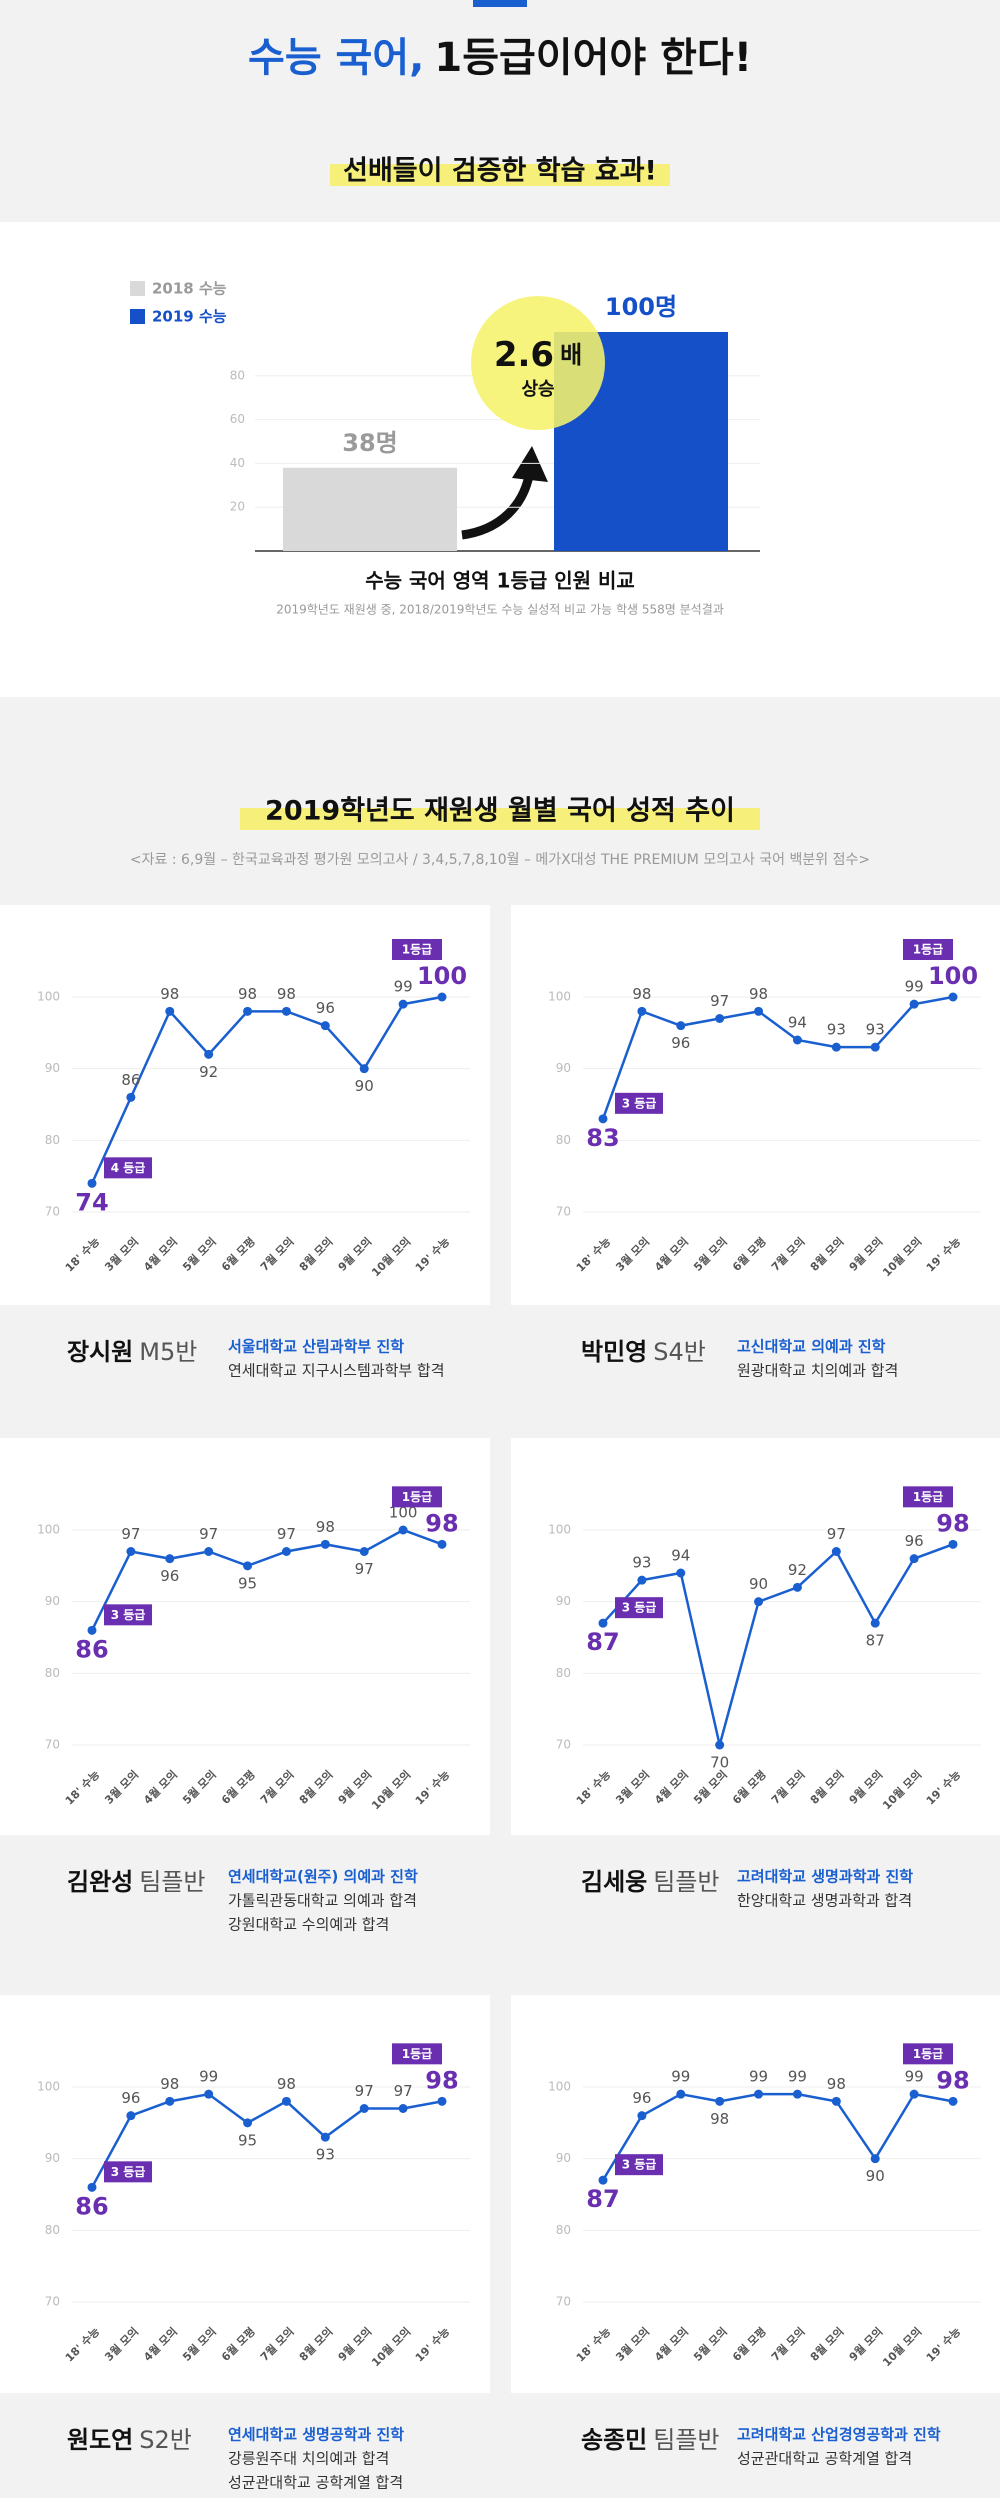  I want to click on legend-label: 2018 수능, so click(189, 289).